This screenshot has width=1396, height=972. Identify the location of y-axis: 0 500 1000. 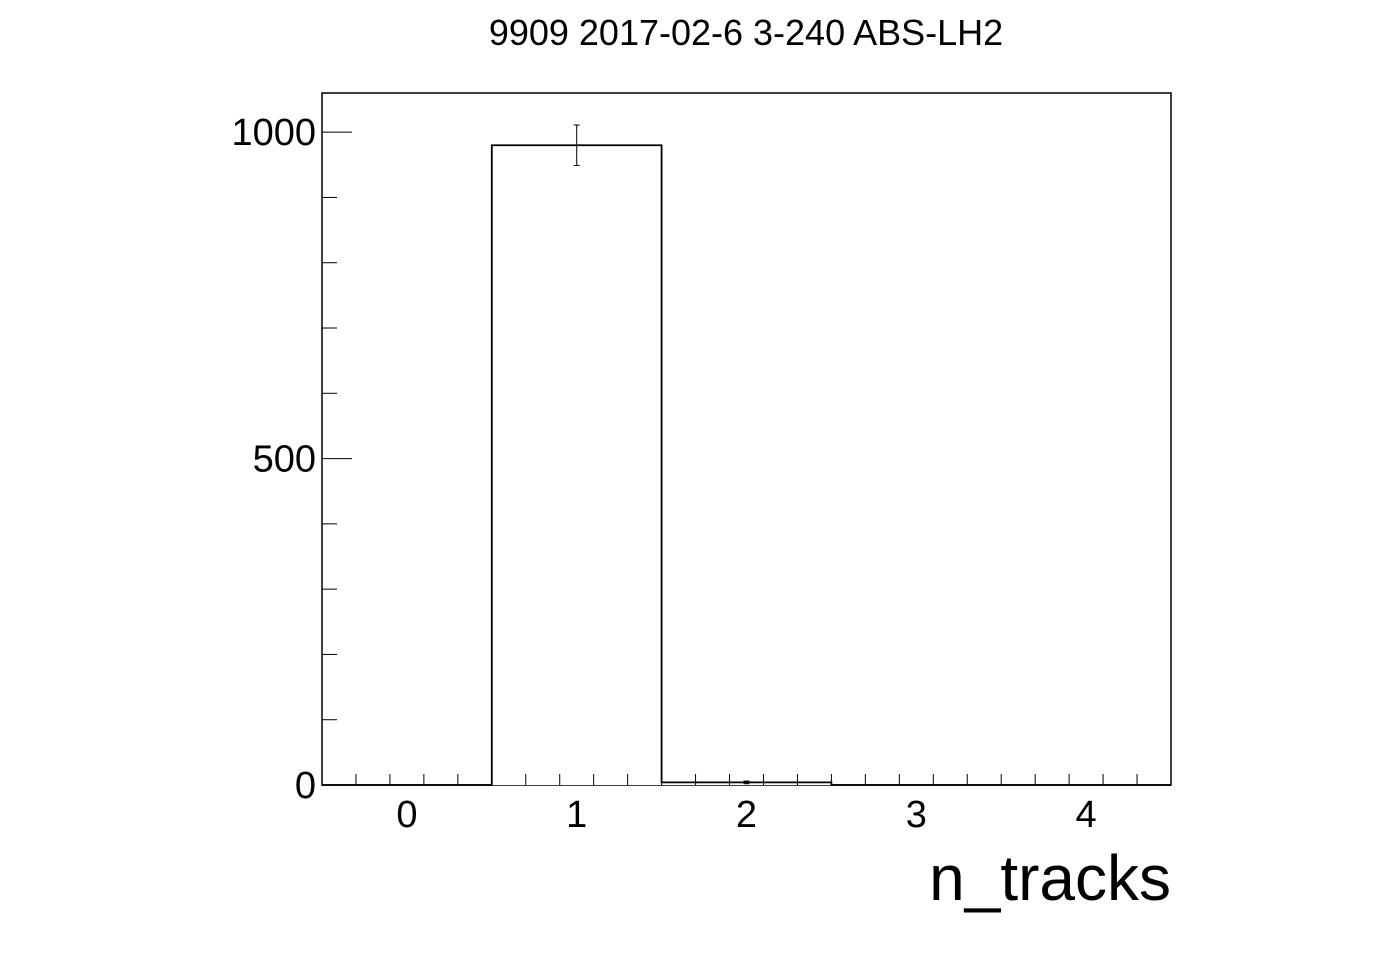
(291, 459).